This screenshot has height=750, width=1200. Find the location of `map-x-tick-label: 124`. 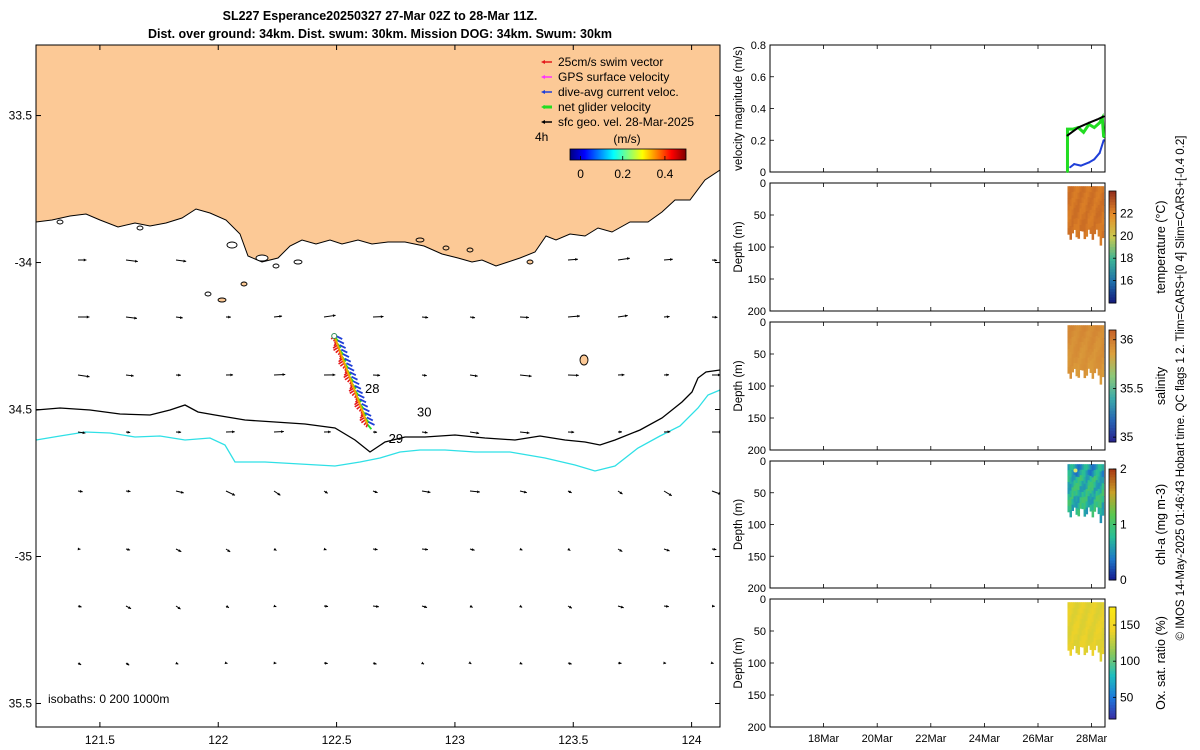

map-x-tick-label: 124 is located at coordinates (692, 740).